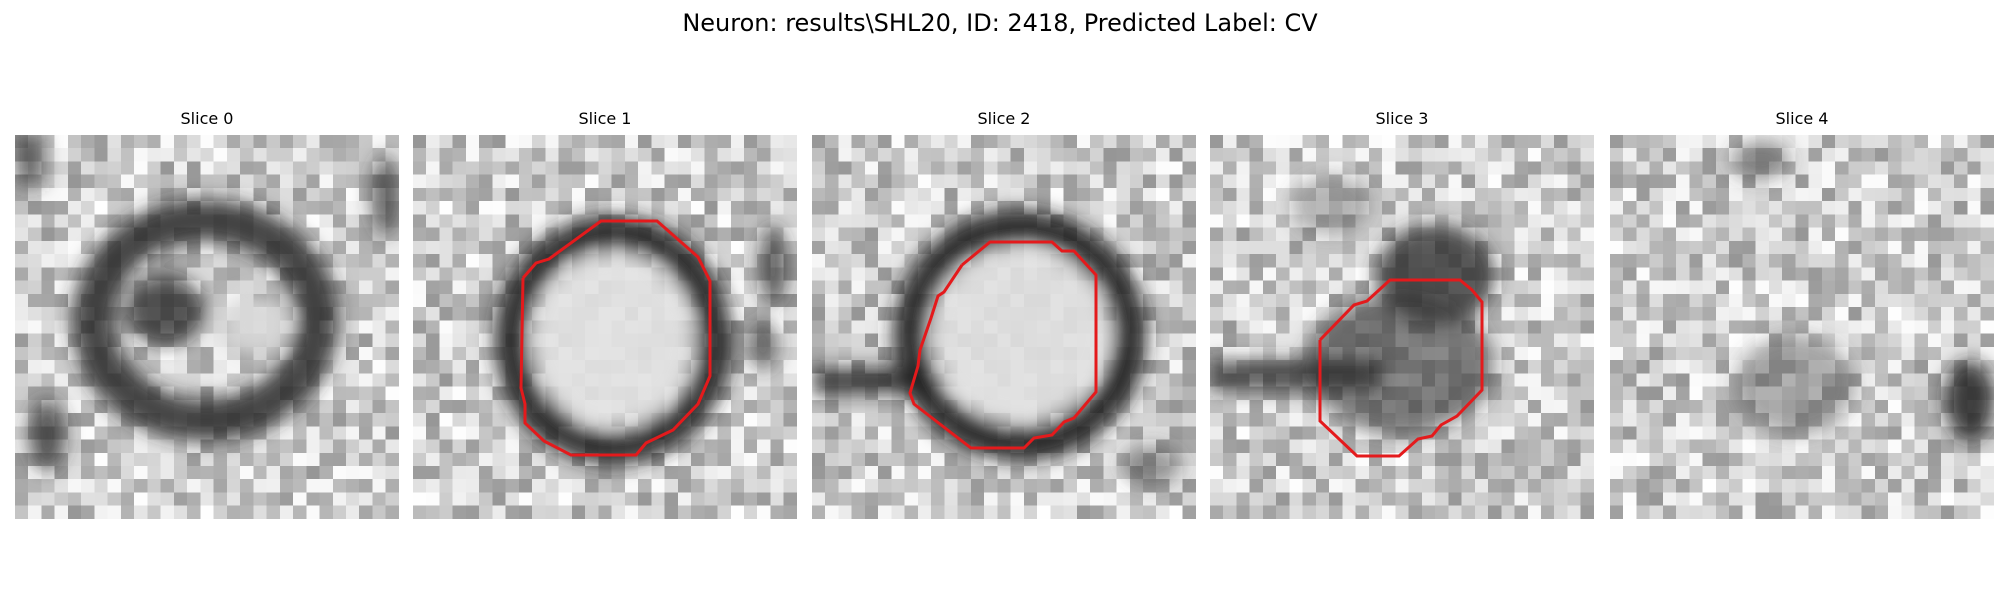 Image resolution: width=2000 pixels, height=600 pixels. Describe the element at coordinates (1004, 118) in the screenshot. I see `panel-title: Slice 2` at that location.